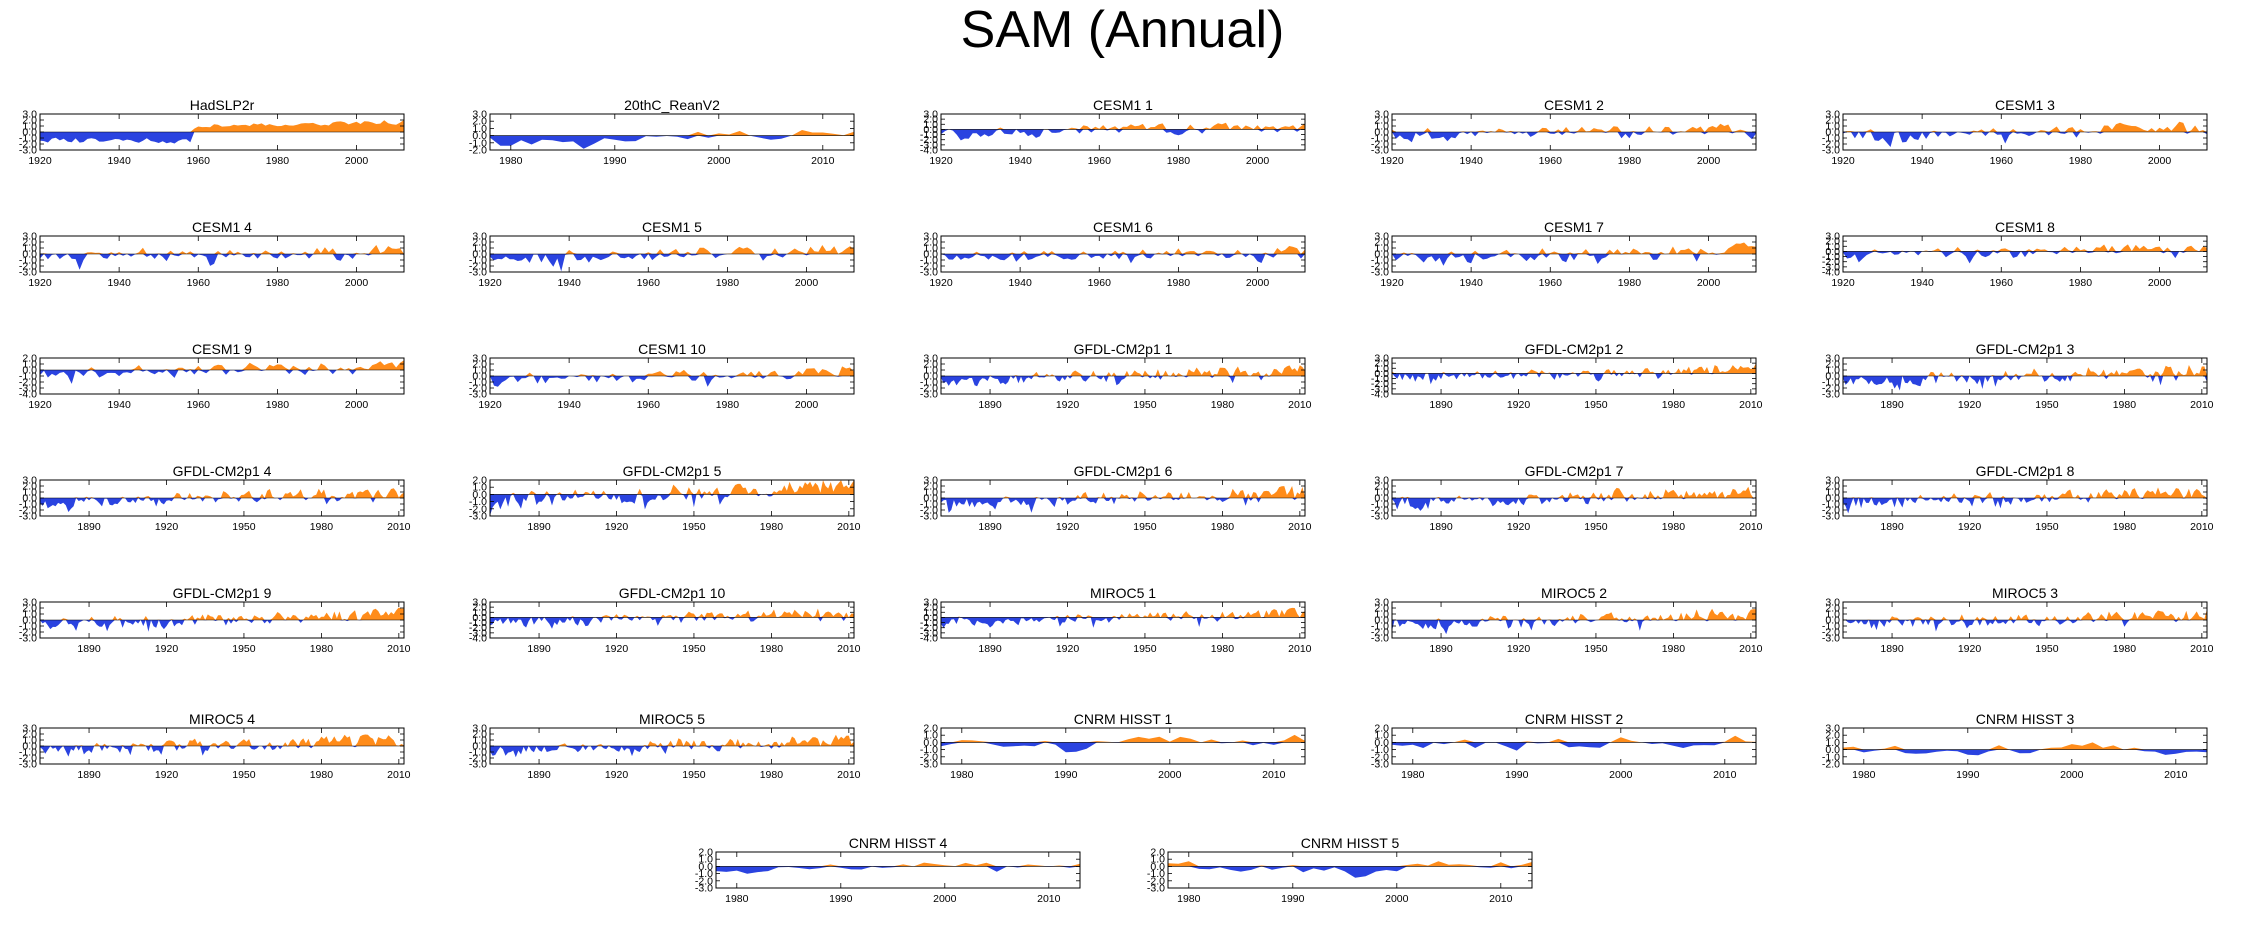  What do you see at coordinates (29, 609) in the screenshot?
I see `y-tick-label: 2.0` at bounding box center [29, 609].